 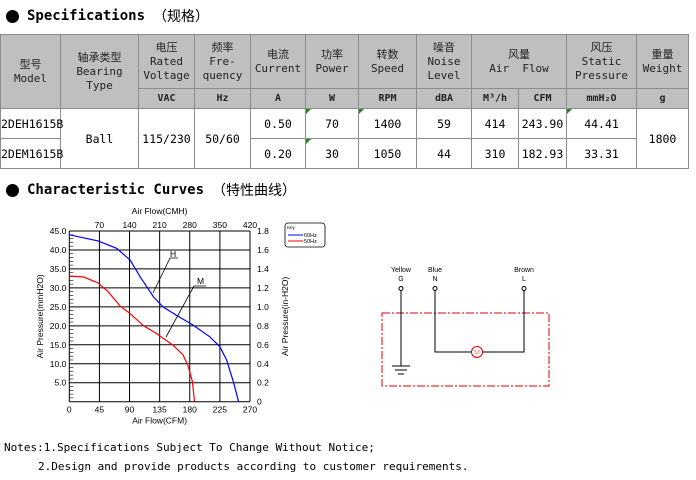 What do you see at coordinates (222, 138) in the screenshot?
I see `frequency-cell: 50/60` at bounding box center [222, 138].